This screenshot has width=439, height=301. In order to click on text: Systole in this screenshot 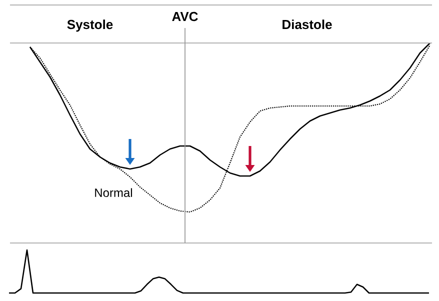, I will do `click(90, 26)`.